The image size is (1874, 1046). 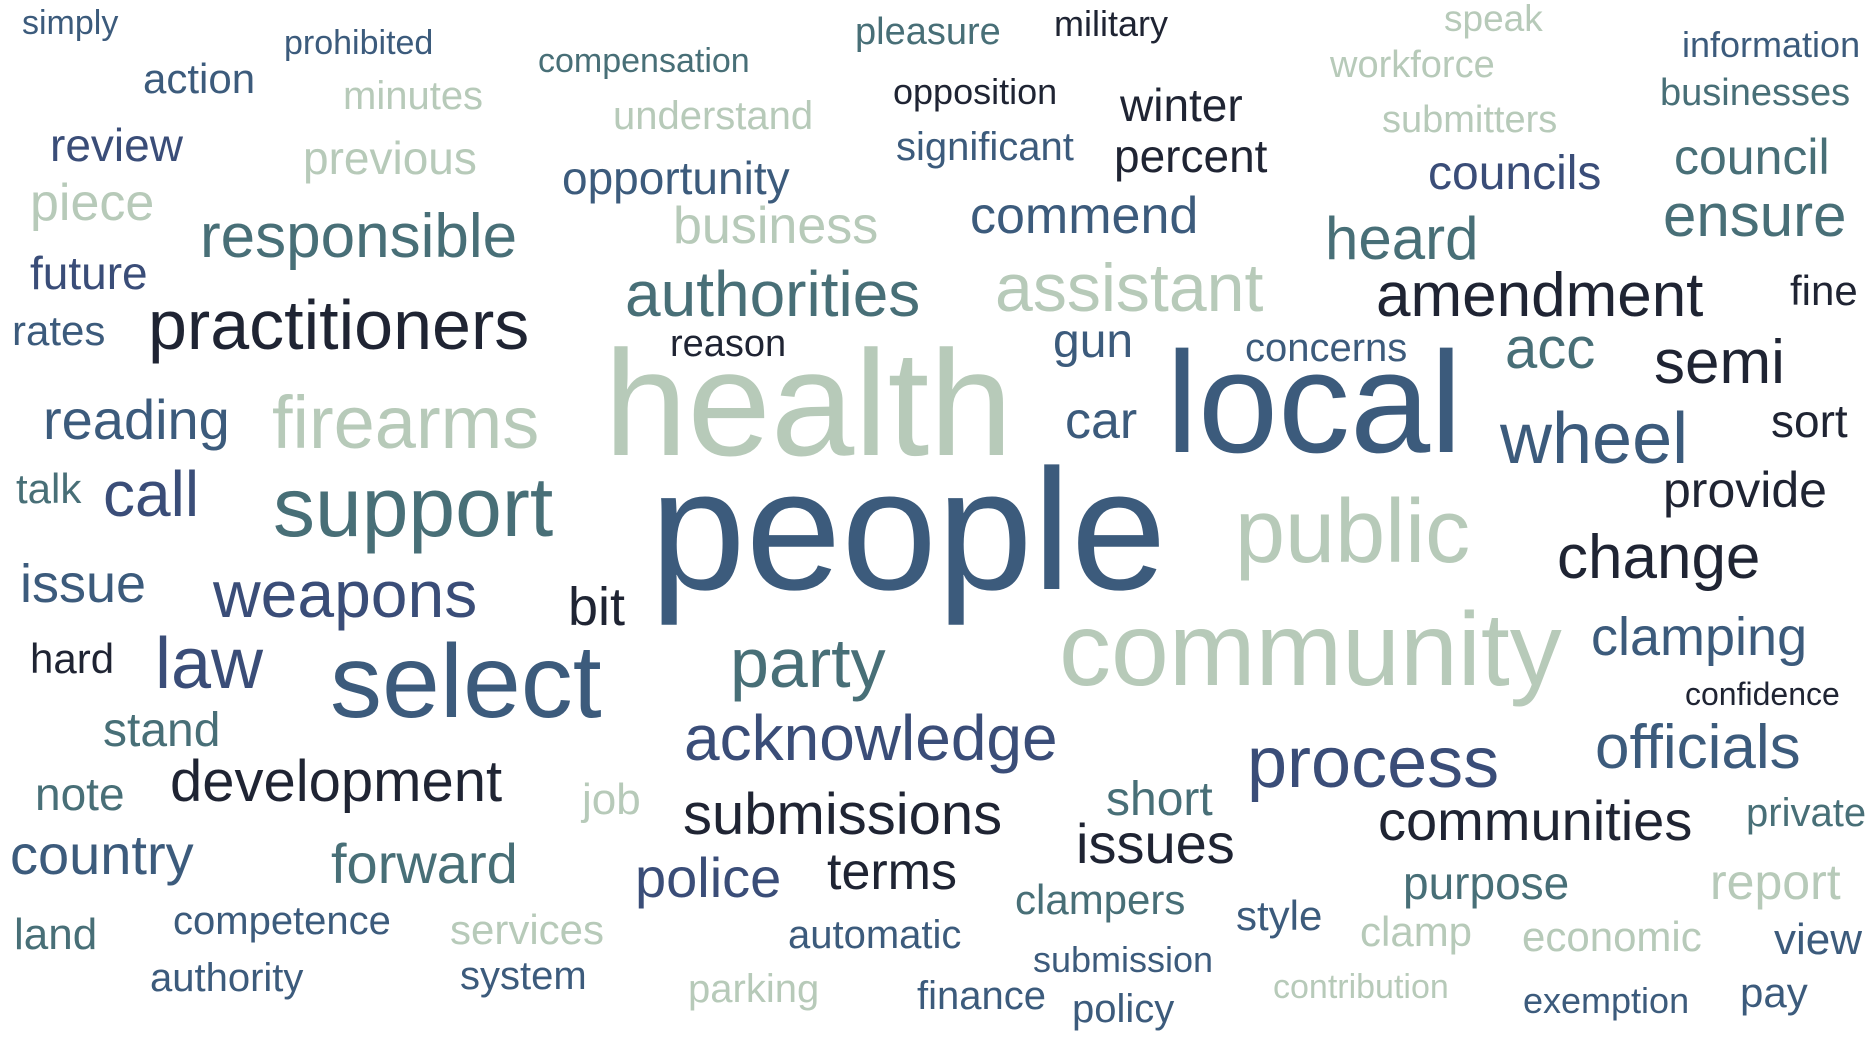 What do you see at coordinates (339, 325) in the screenshot?
I see `word-practitioners: practitioners` at bounding box center [339, 325].